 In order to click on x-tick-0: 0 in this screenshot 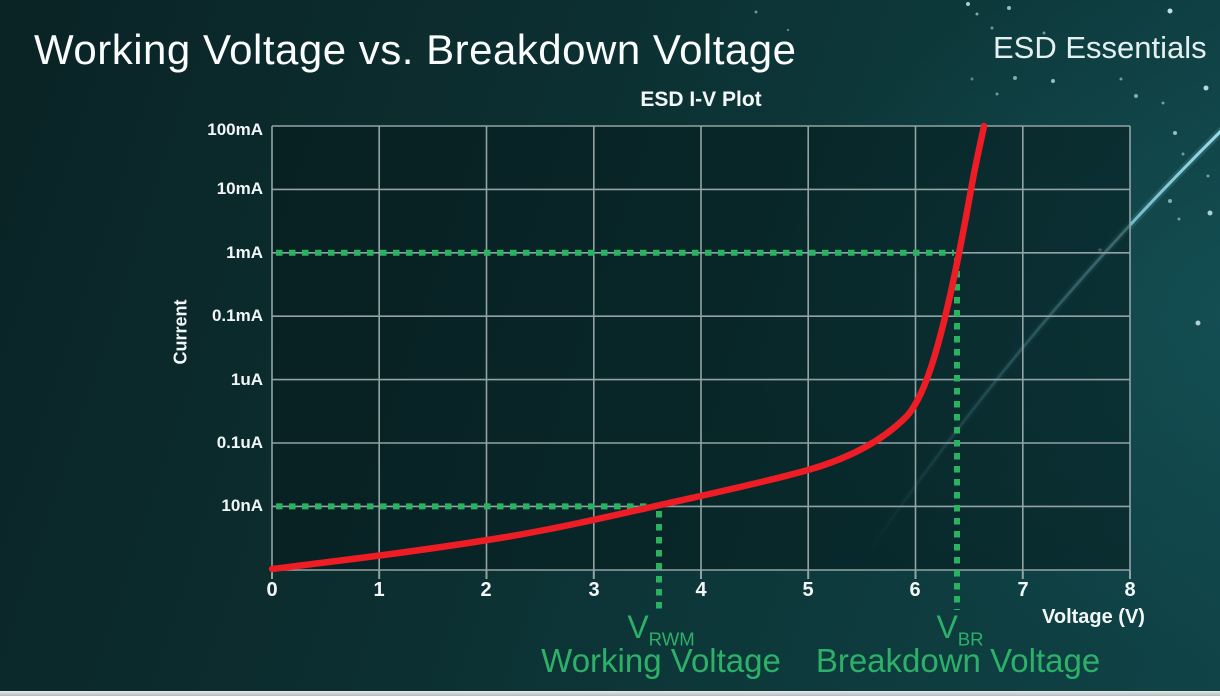, I will do `click(272, 590)`.